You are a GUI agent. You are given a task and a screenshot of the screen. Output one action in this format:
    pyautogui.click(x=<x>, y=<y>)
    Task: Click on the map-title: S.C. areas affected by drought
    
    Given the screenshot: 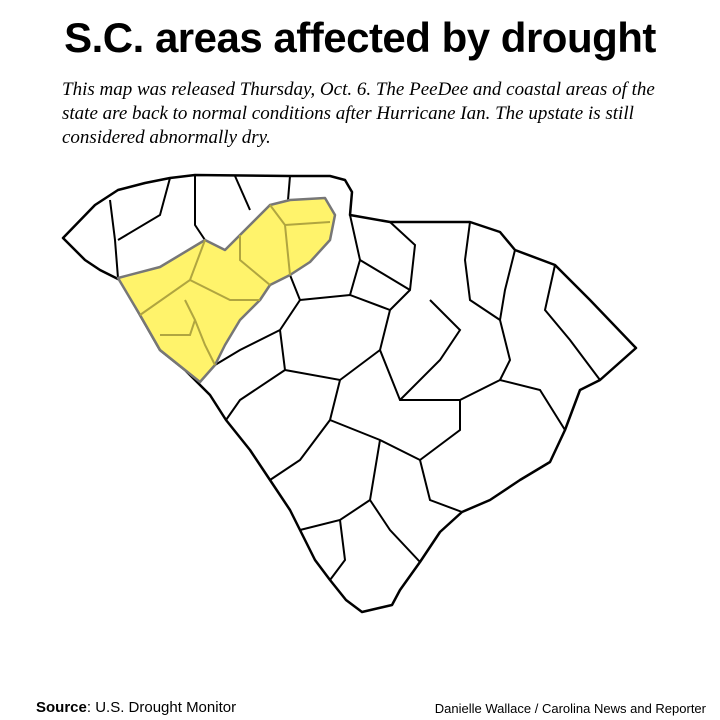 What is the action you would take?
    pyautogui.click(x=360, y=37)
    